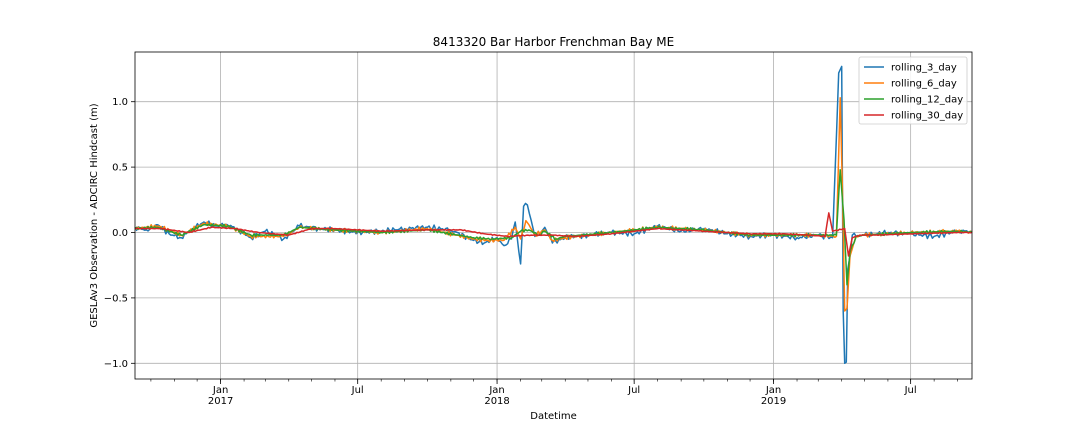  Describe the element at coordinates (120, 168) in the screenshot. I see `y-tick-label: 0.5` at that location.